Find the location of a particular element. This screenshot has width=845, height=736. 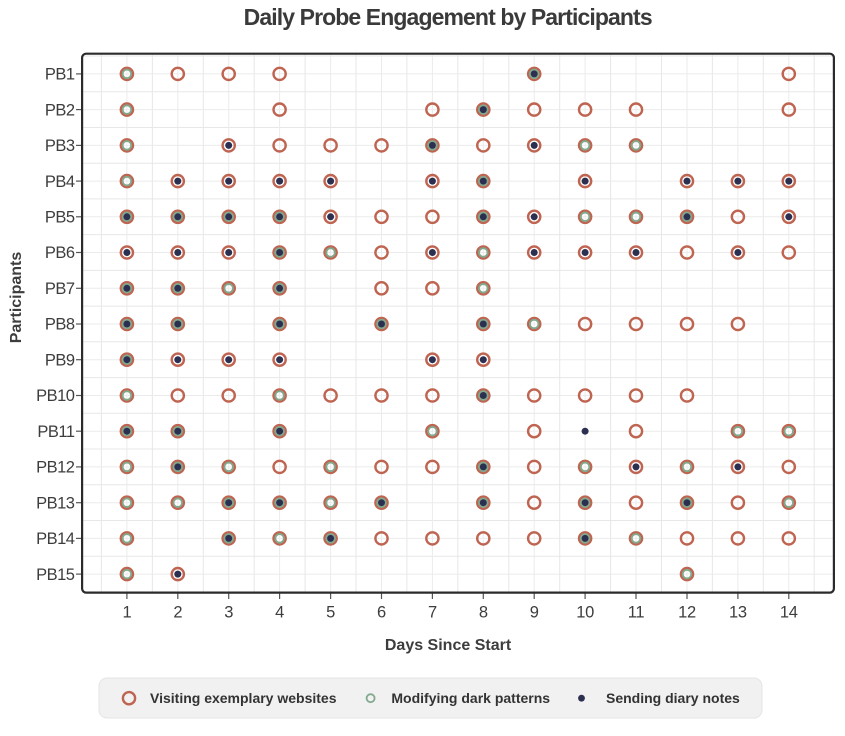

svg-text: PB10 is located at coordinates (55, 396).